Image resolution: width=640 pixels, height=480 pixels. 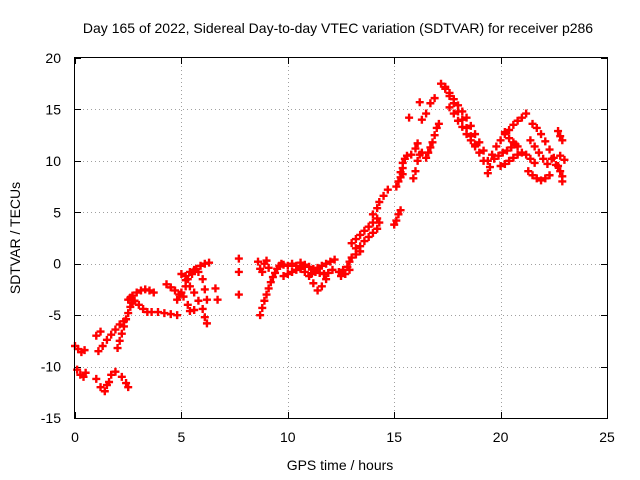 I want to click on y-tick-label: 0, so click(x=57, y=264).